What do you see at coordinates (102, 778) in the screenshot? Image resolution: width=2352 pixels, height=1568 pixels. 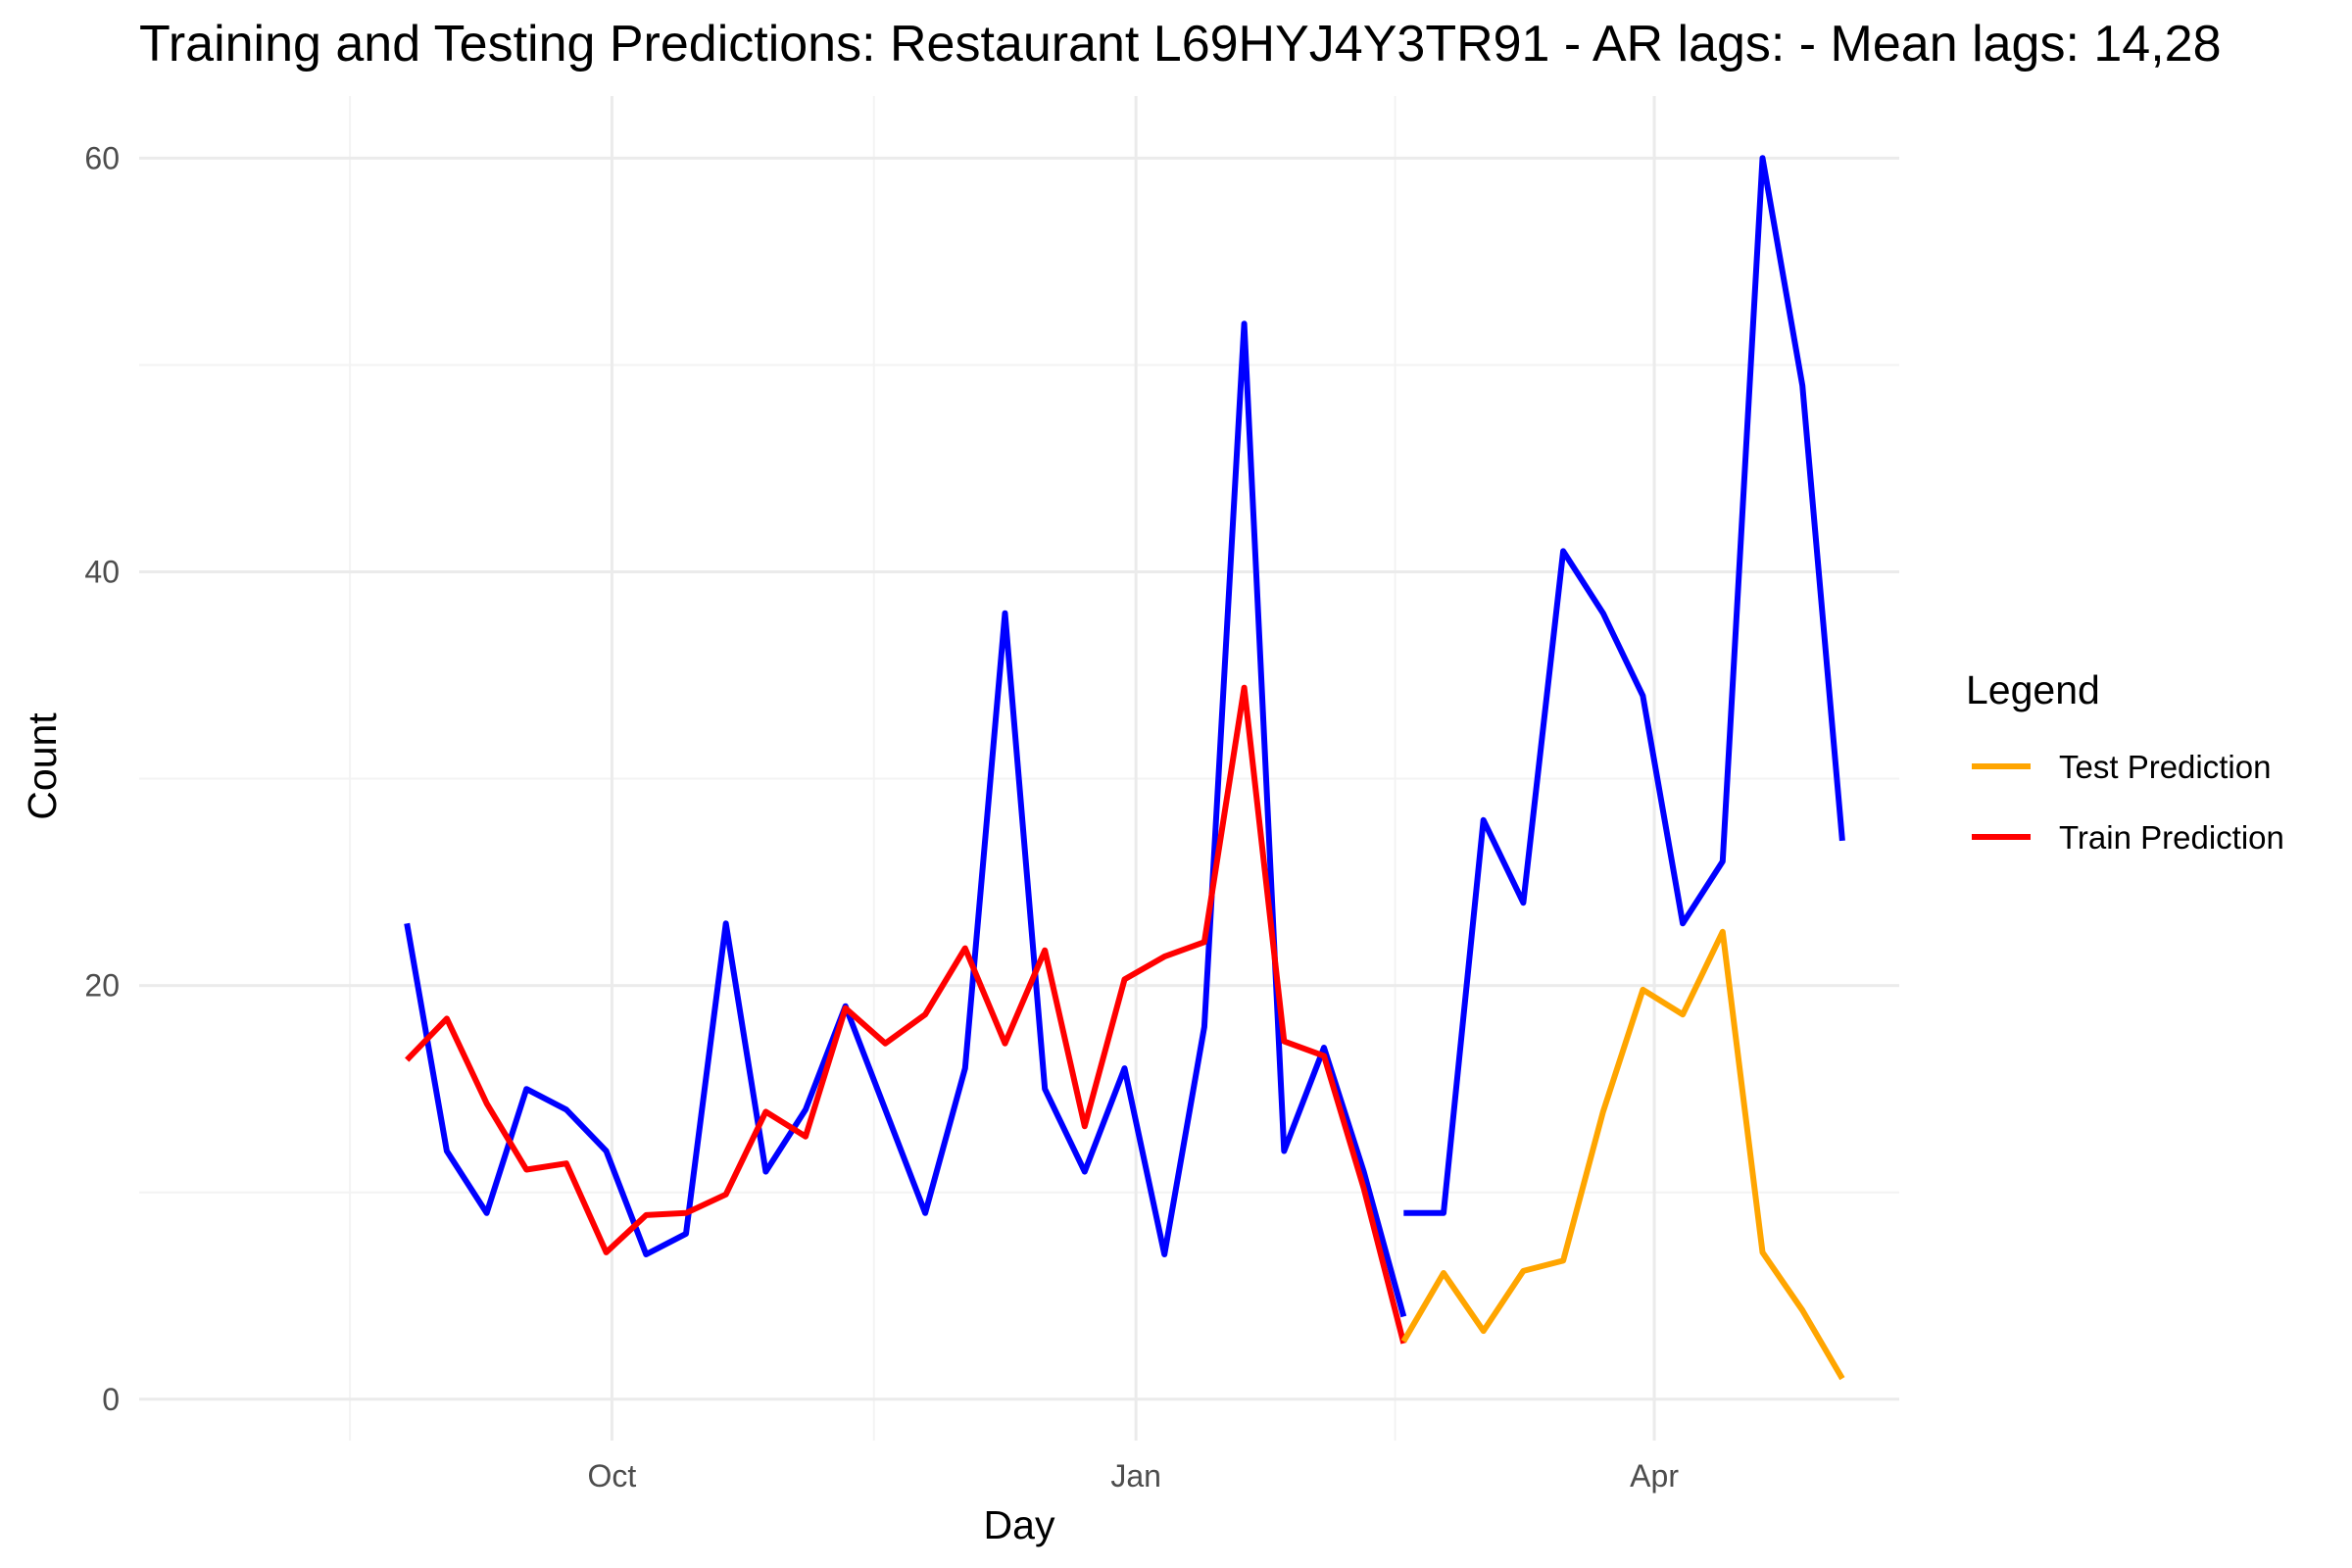 I see `y-axis-ticks: 0 20 40 60` at bounding box center [102, 778].